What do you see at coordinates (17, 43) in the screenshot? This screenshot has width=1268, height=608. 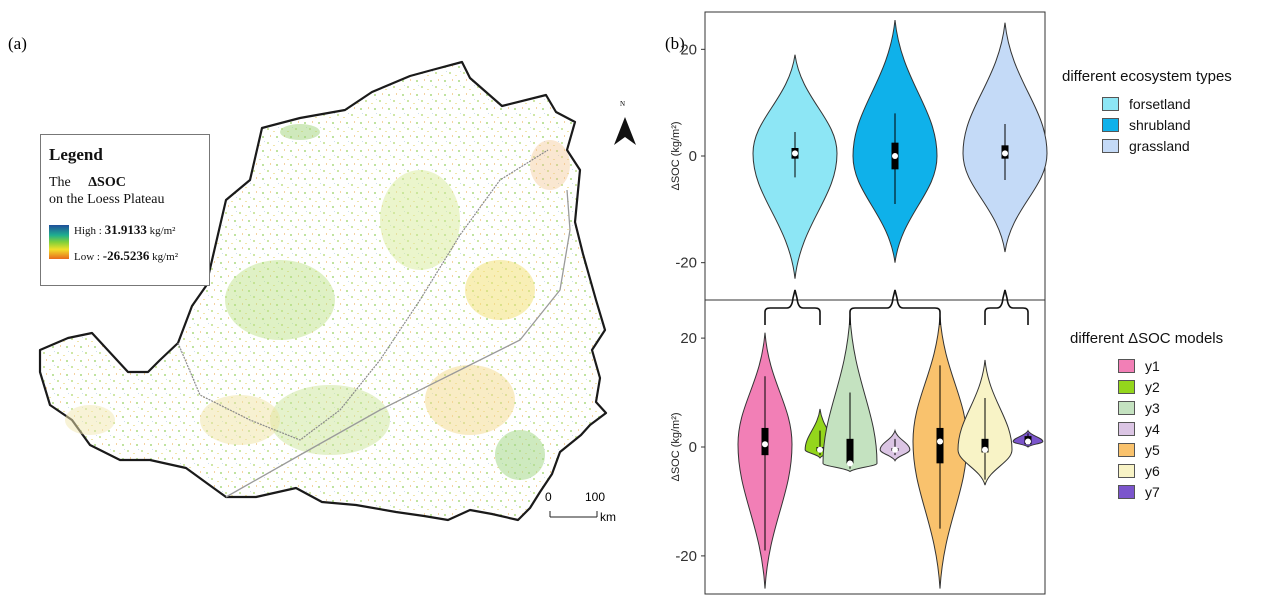 I see `panel-a-label: (a)` at bounding box center [17, 43].